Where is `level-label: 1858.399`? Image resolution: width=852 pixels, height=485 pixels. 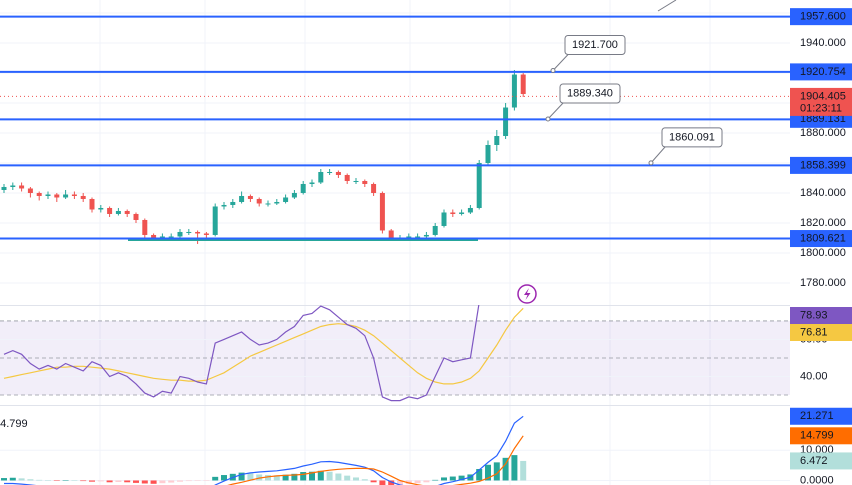 level-label: 1858.399 is located at coordinates (821, 165).